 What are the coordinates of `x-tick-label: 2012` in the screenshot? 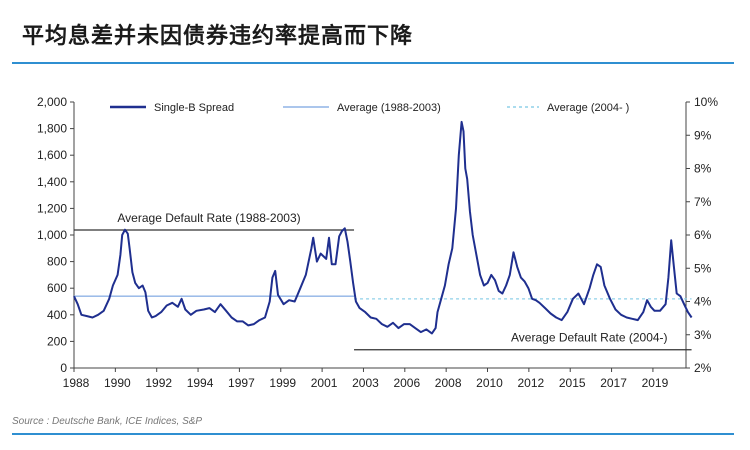 It's located at (531, 383).